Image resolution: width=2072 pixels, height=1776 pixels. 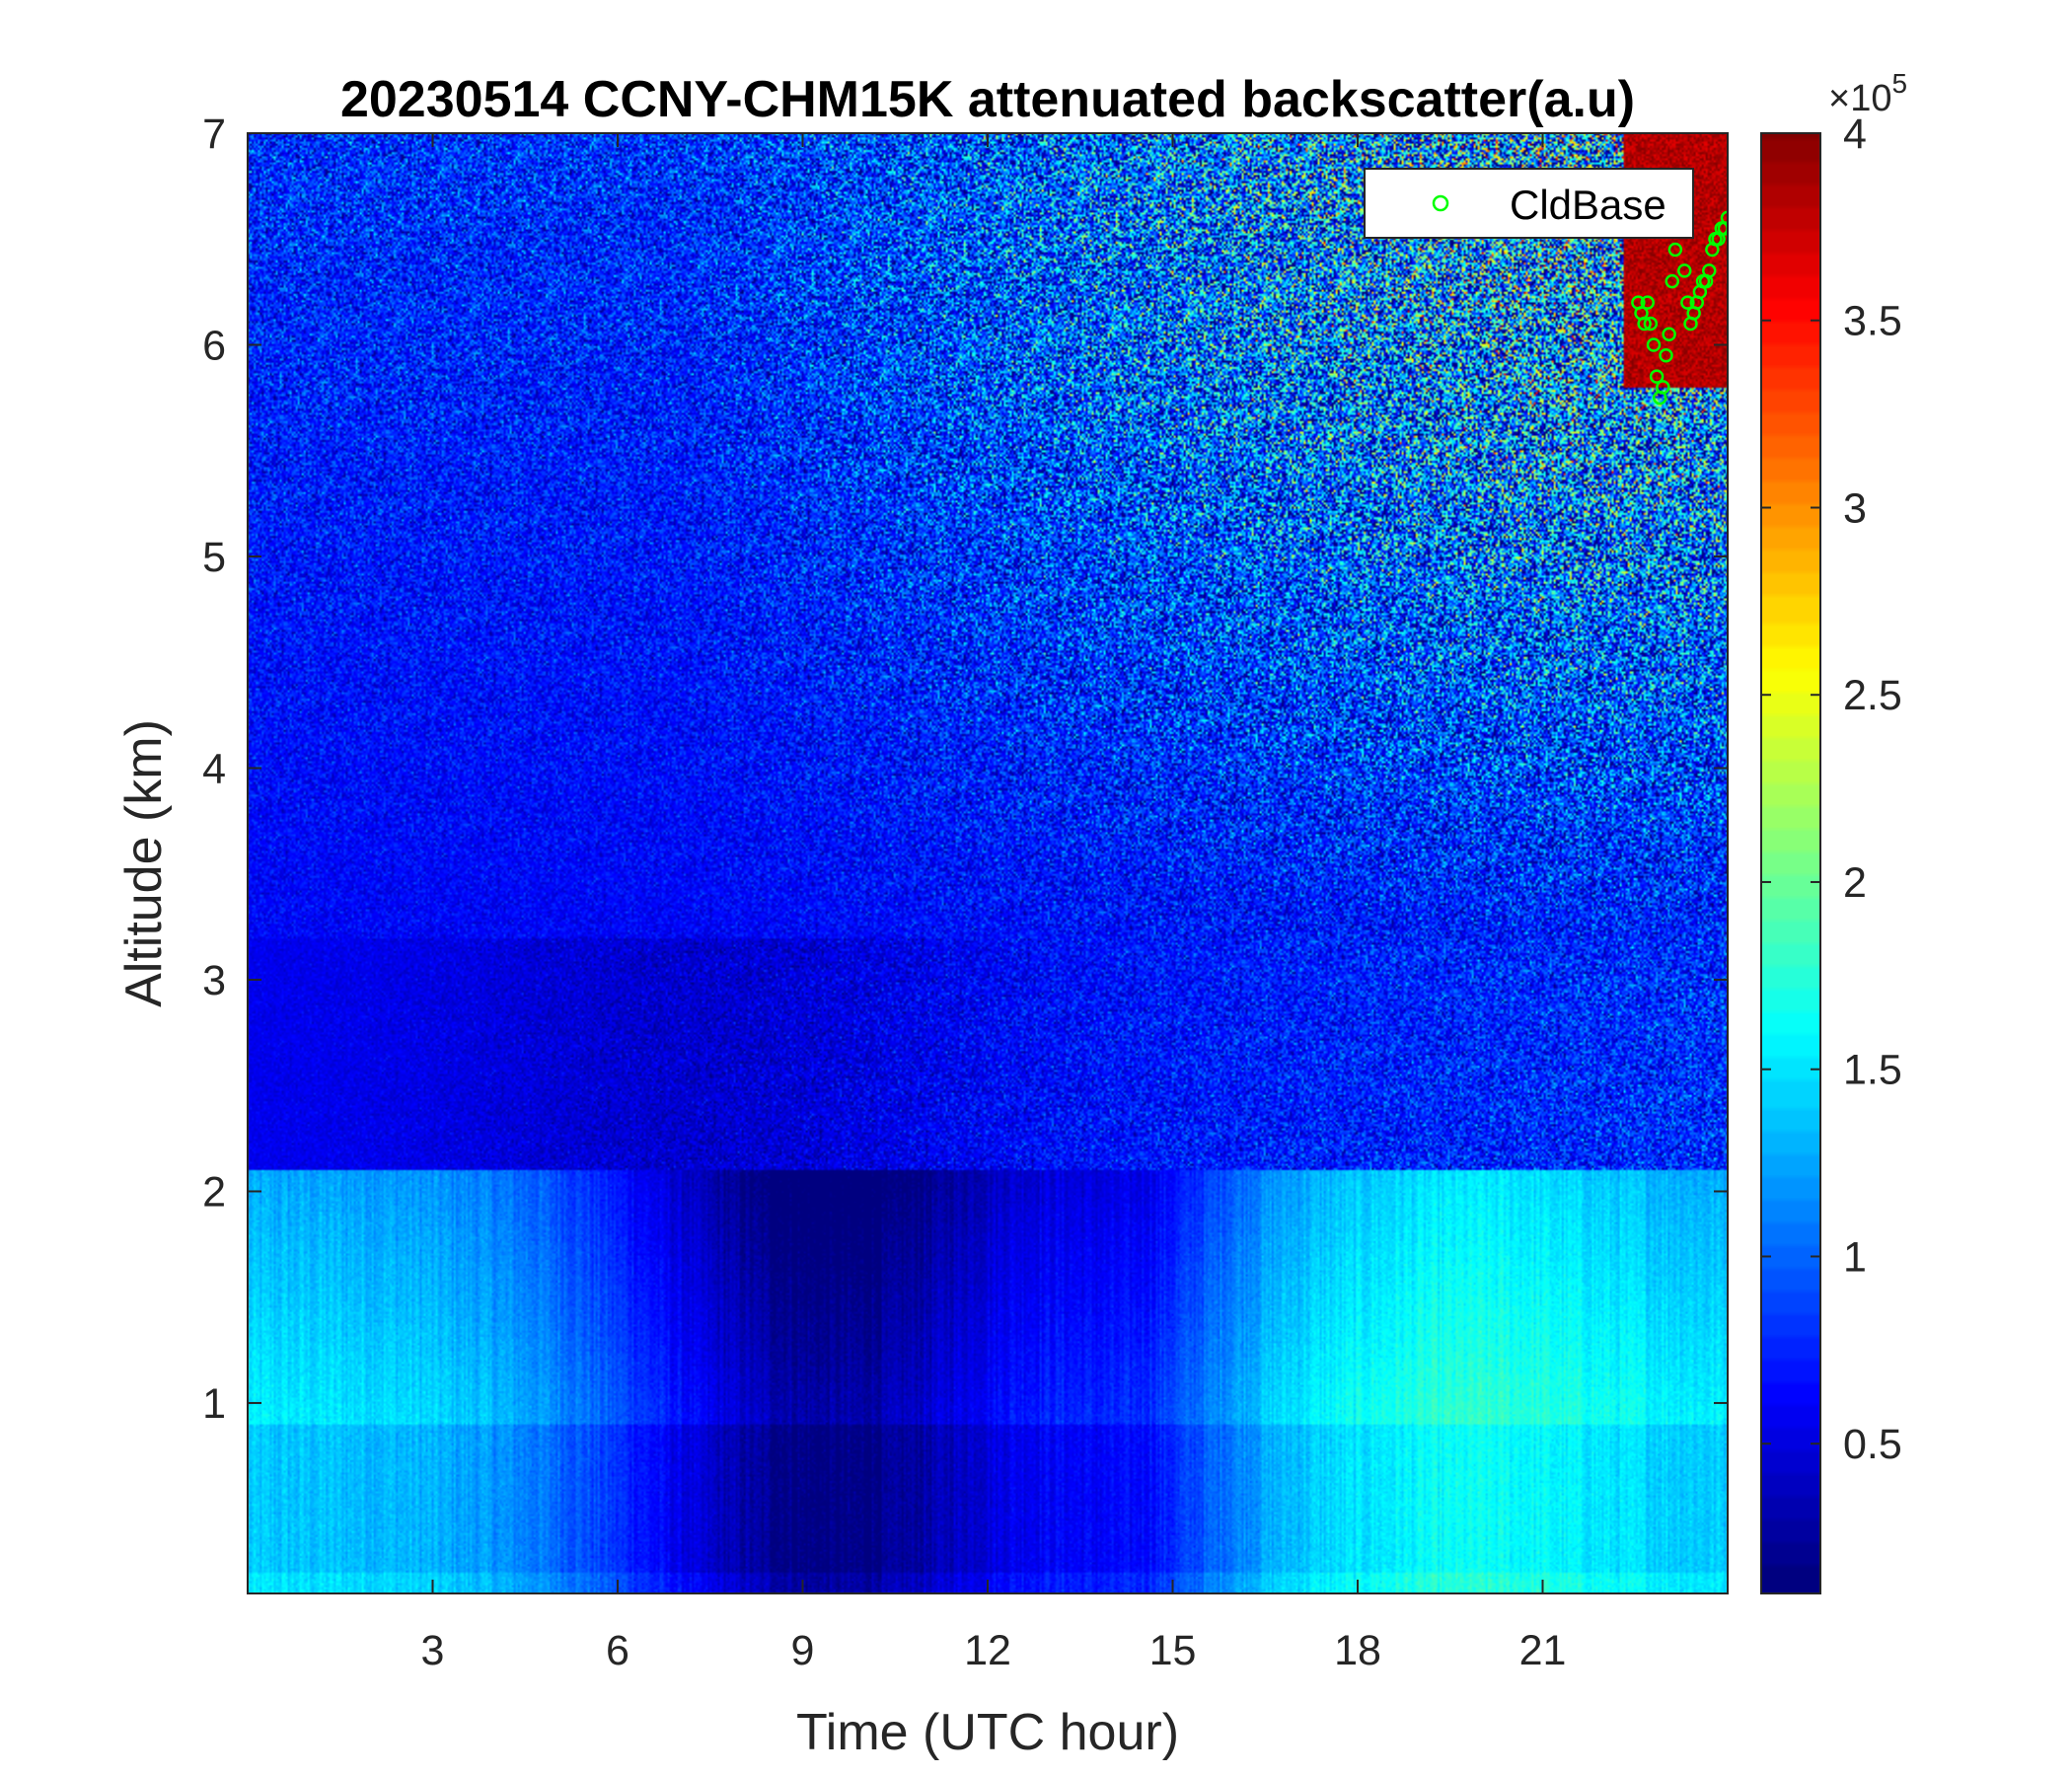 I want to click on legend-box, so click(x=1529, y=204).